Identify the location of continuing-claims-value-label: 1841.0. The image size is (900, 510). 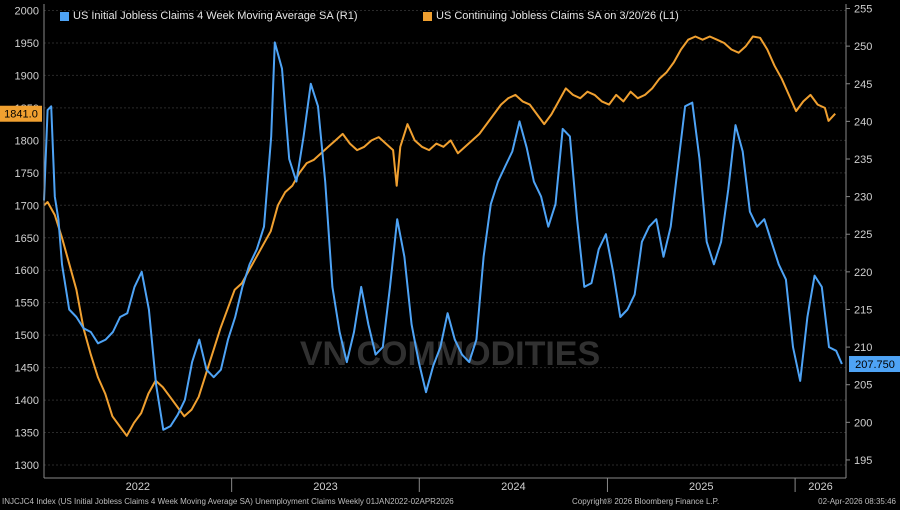
(21, 115).